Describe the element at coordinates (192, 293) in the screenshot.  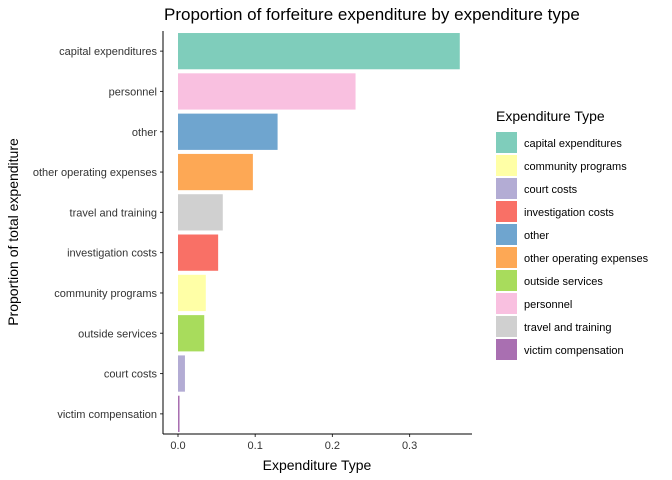
I see `bar-community-programs` at that location.